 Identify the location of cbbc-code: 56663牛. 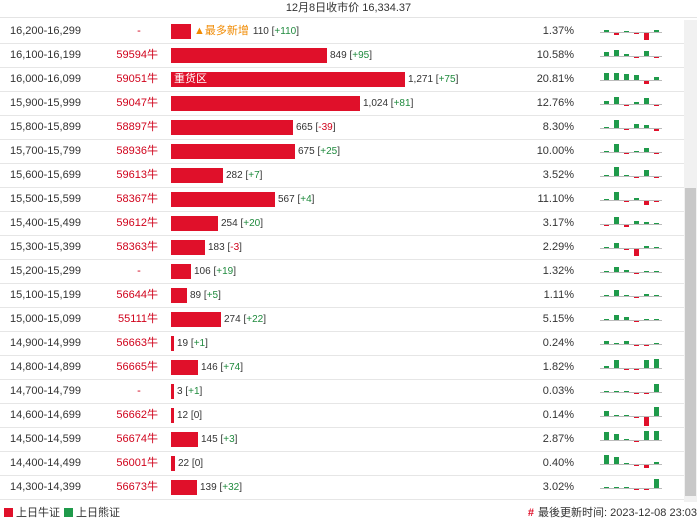
(137, 343).